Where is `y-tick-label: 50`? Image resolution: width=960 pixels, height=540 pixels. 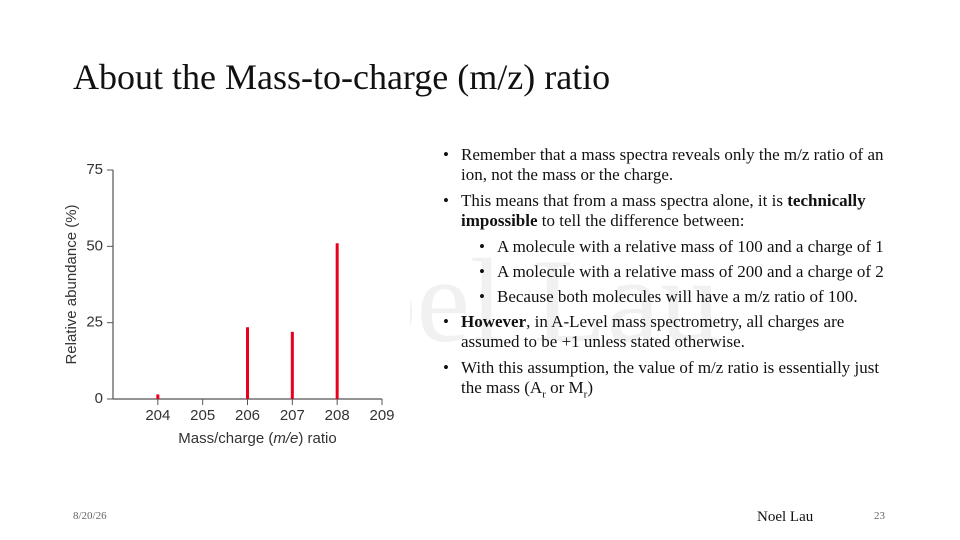
y-tick-label: 50 is located at coordinates (94, 245).